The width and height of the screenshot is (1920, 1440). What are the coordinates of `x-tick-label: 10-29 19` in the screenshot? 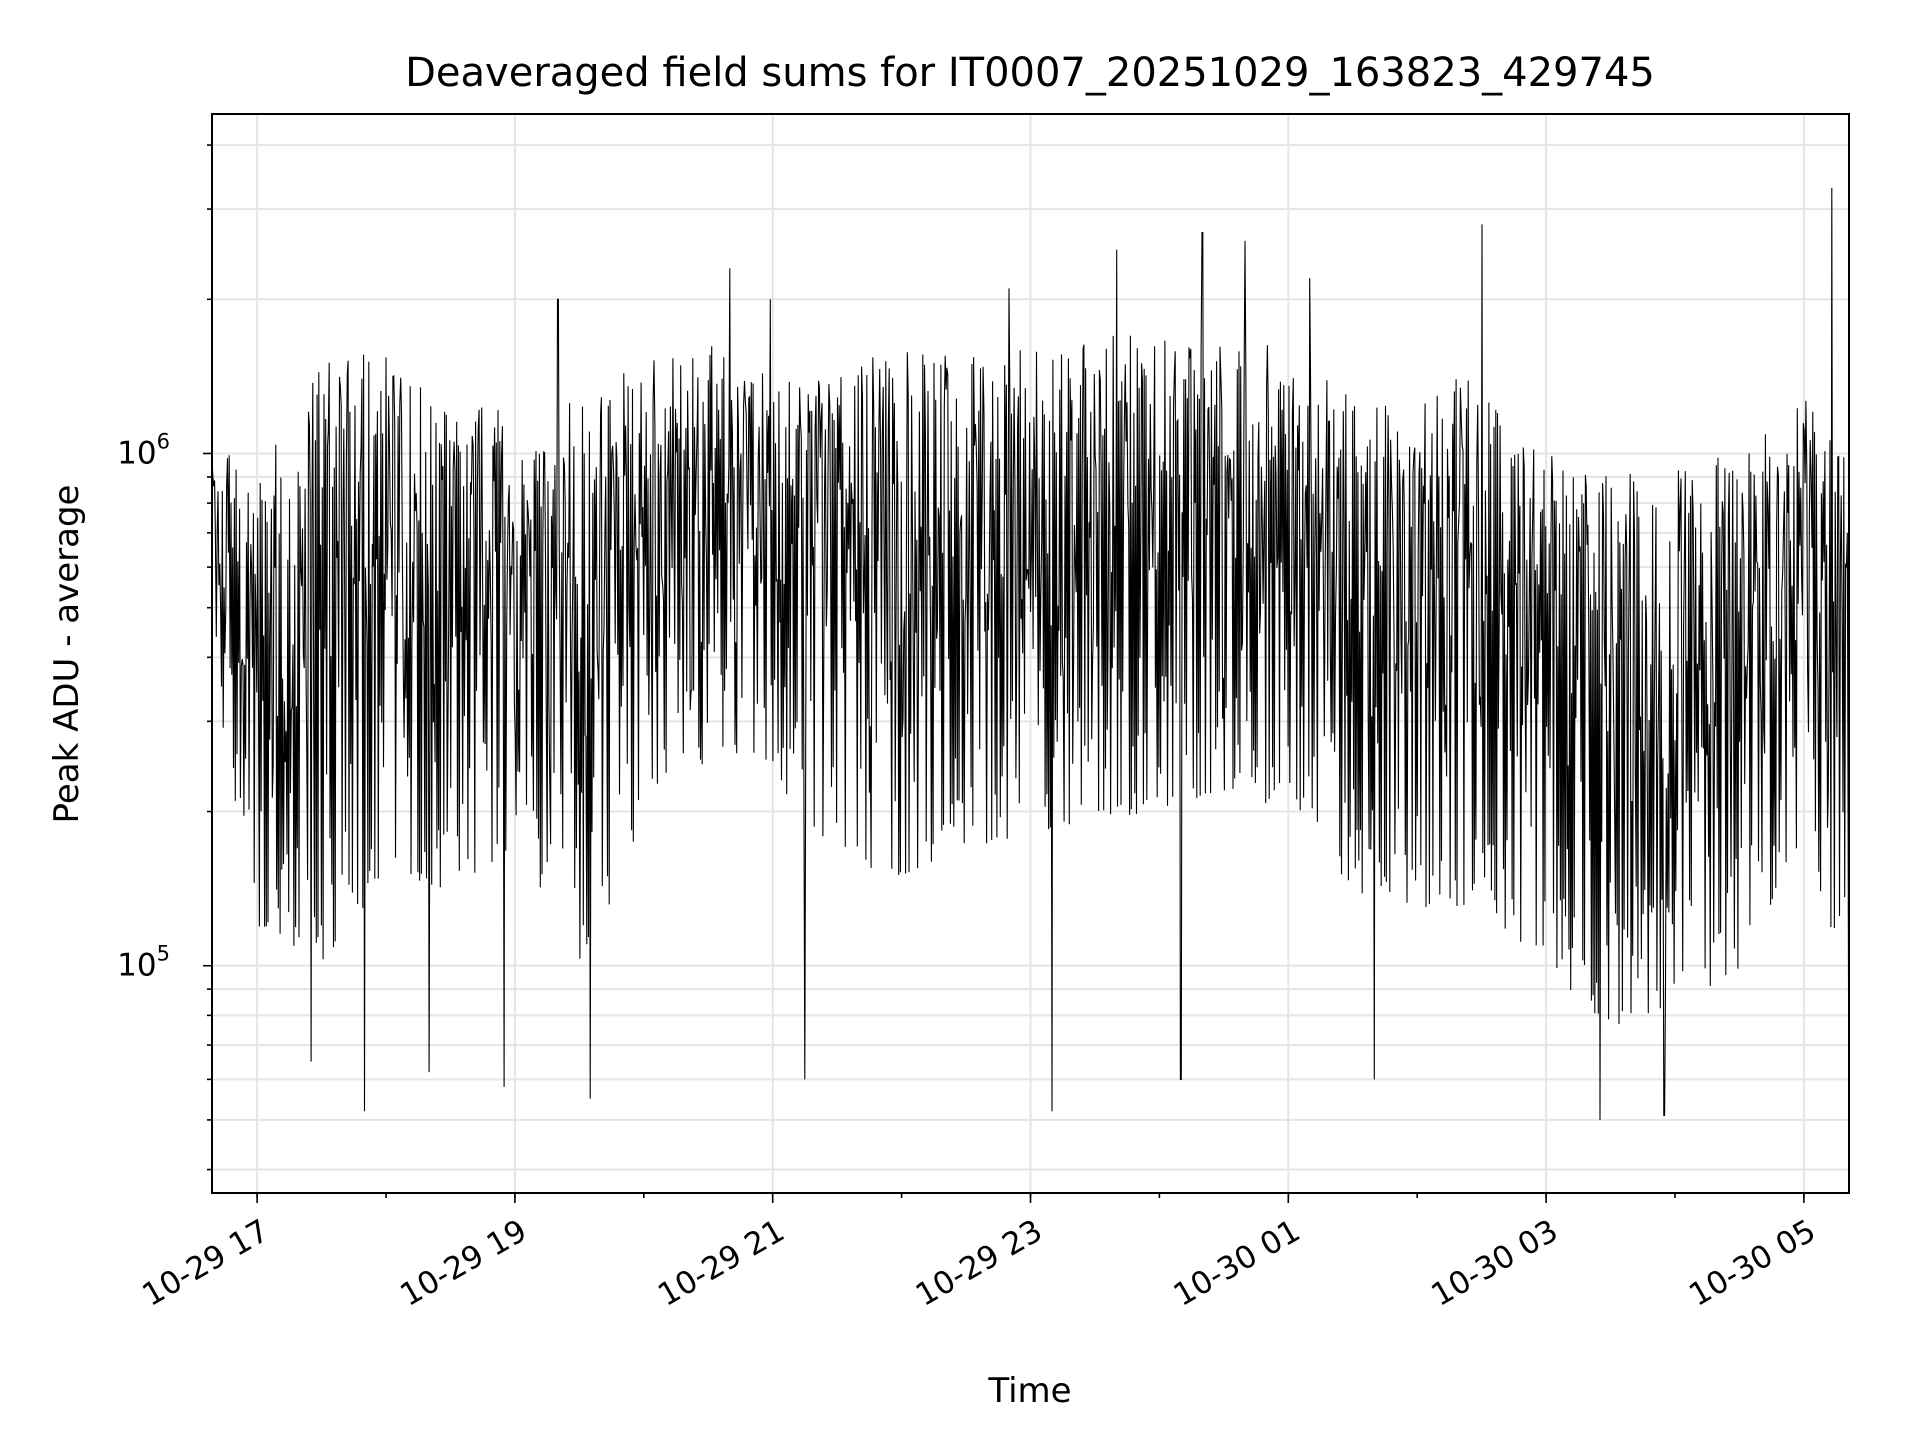 It's located at (463, 1263).